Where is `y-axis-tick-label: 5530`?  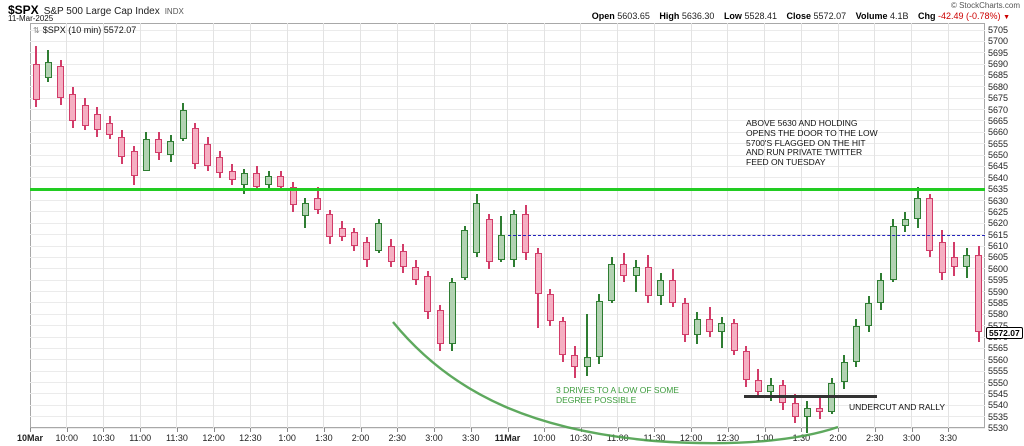 y-axis-tick-label: 5530 is located at coordinates (998, 428).